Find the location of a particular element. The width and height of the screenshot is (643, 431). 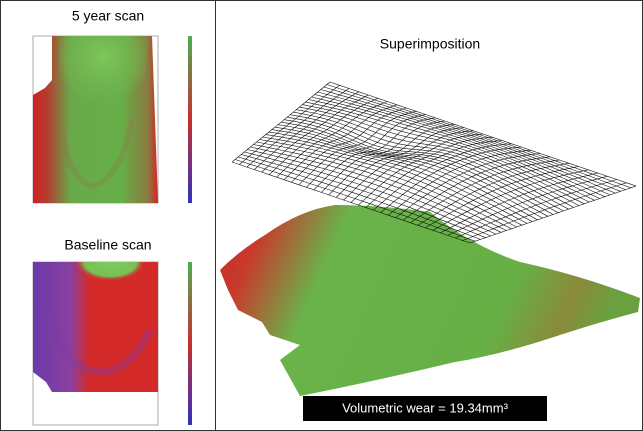

panel-title: 5 year scan is located at coordinates (108, 16).